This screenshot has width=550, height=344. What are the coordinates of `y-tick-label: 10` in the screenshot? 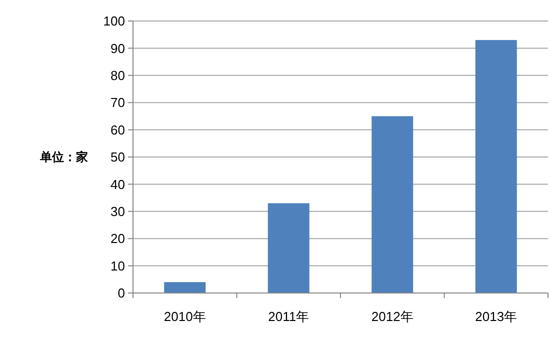 It's located at (117, 266).